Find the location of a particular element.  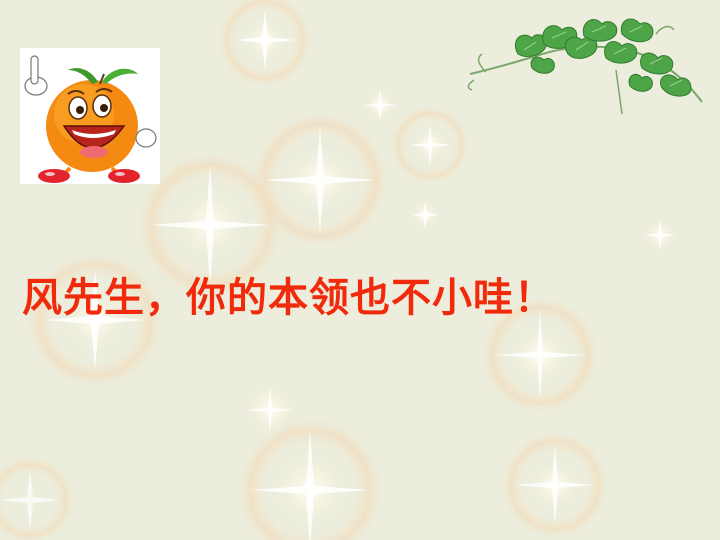

orange-mascot-image is located at coordinates (90, 116).